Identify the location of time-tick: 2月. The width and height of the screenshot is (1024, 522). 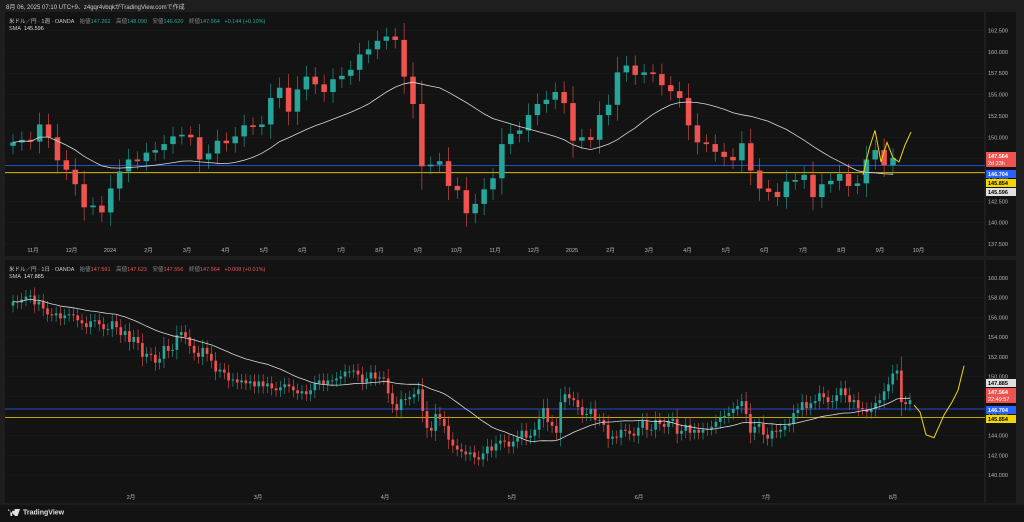
(148, 250).